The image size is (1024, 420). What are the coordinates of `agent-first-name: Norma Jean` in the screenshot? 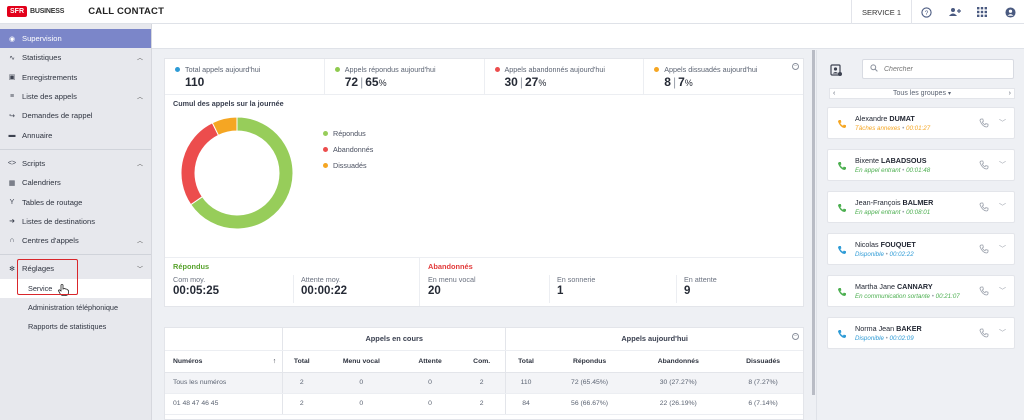 It's located at (875, 328).